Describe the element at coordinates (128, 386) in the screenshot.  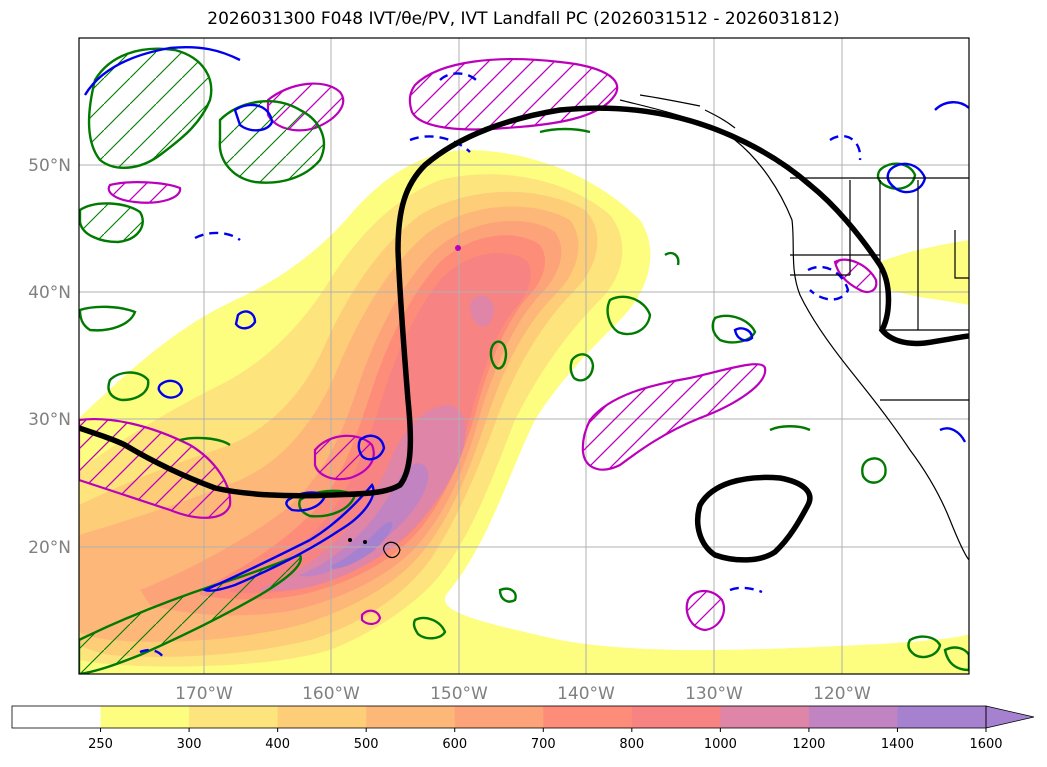
I see `theta-e-contour-west-small` at that location.